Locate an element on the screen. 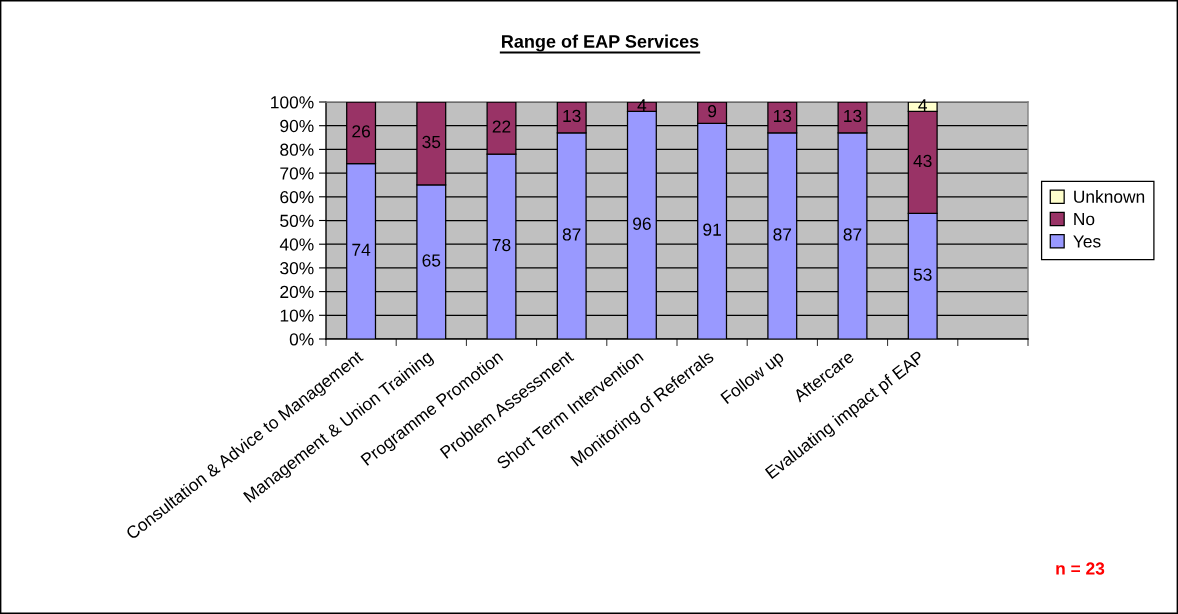 The image size is (1178, 614). legend-label: Unknown is located at coordinates (1109, 196).